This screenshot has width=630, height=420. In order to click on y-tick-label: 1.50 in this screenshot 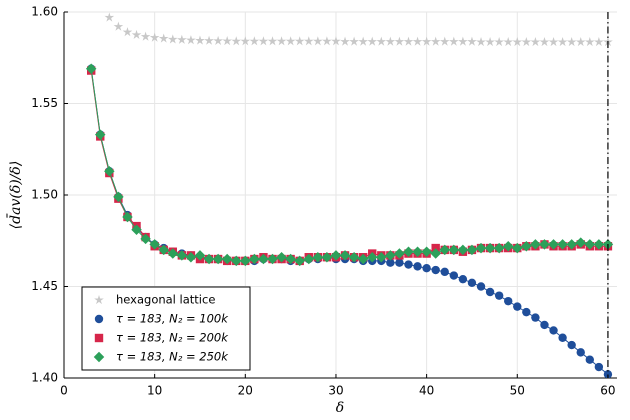, I will do `click(44, 195)`.